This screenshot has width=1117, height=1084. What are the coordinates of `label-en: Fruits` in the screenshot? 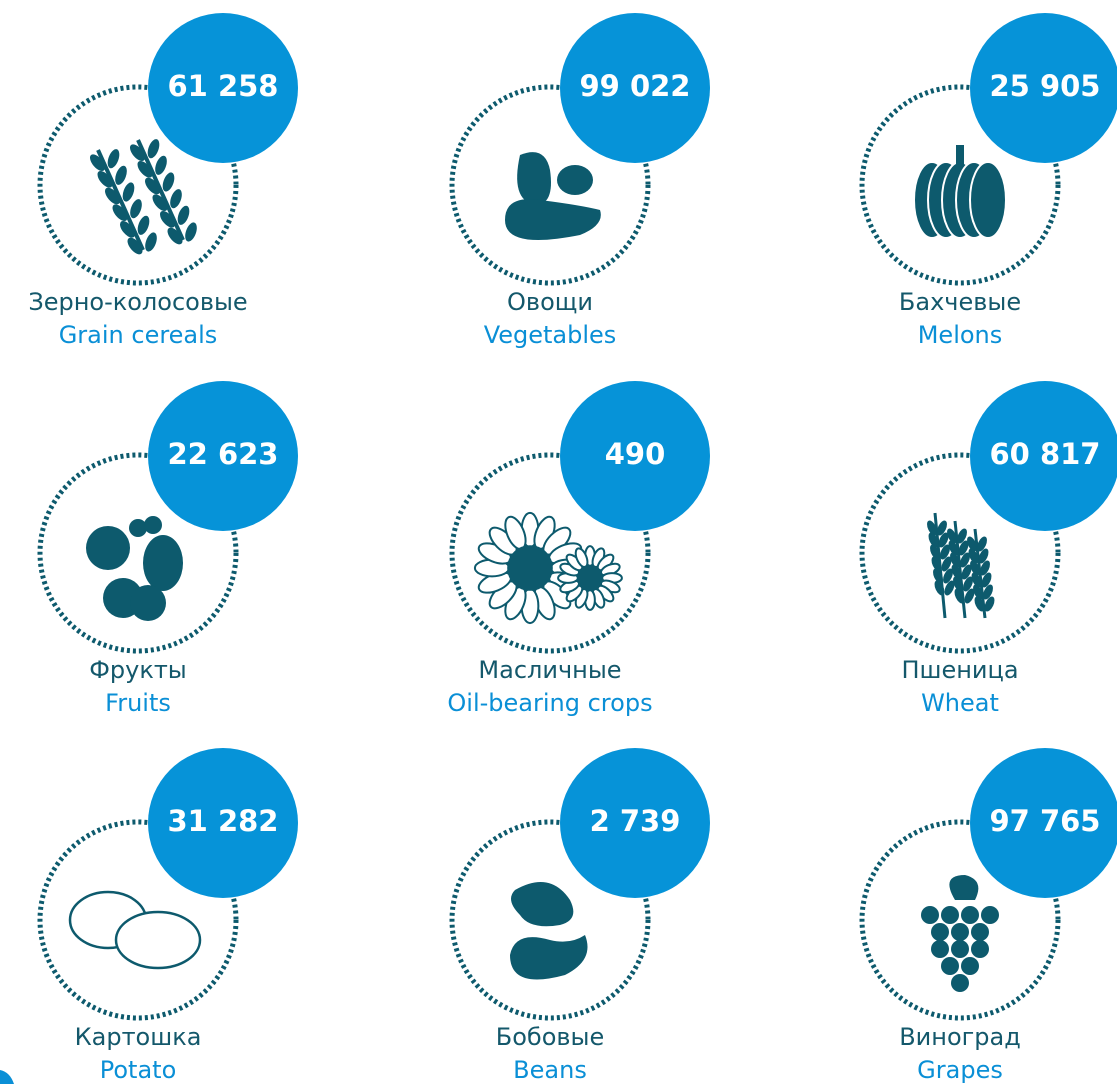 It's located at (138, 703).